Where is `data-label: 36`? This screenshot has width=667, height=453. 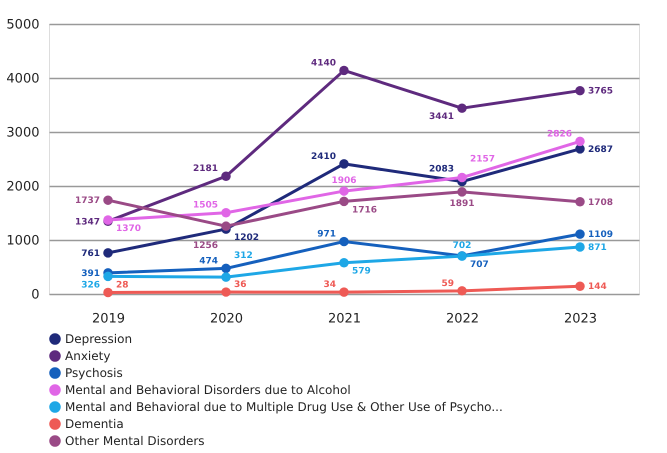
data-label: 36 is located at coordinates (240, 285).